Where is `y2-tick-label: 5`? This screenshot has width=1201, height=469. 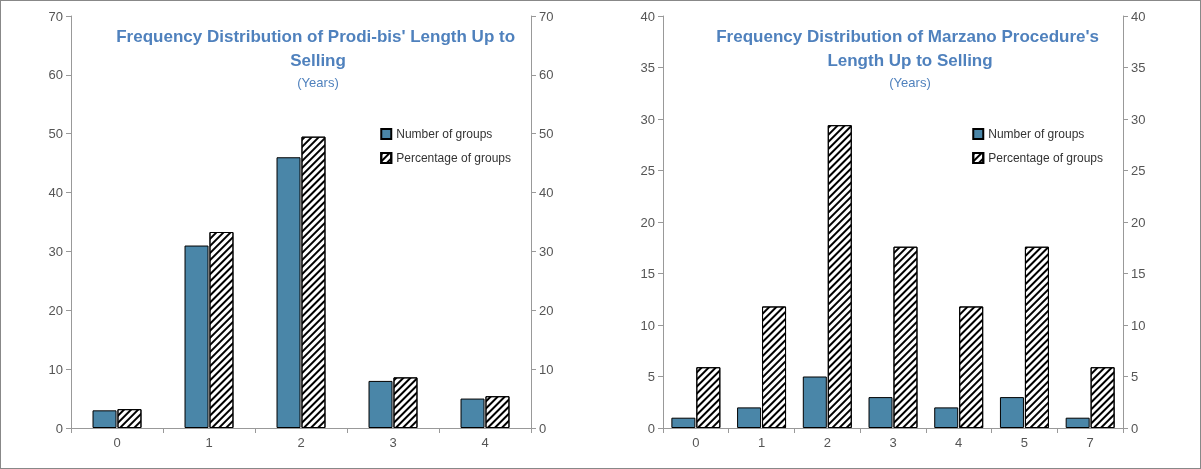
y2-tick-label: 5 is located at coordinates (1135, 376).